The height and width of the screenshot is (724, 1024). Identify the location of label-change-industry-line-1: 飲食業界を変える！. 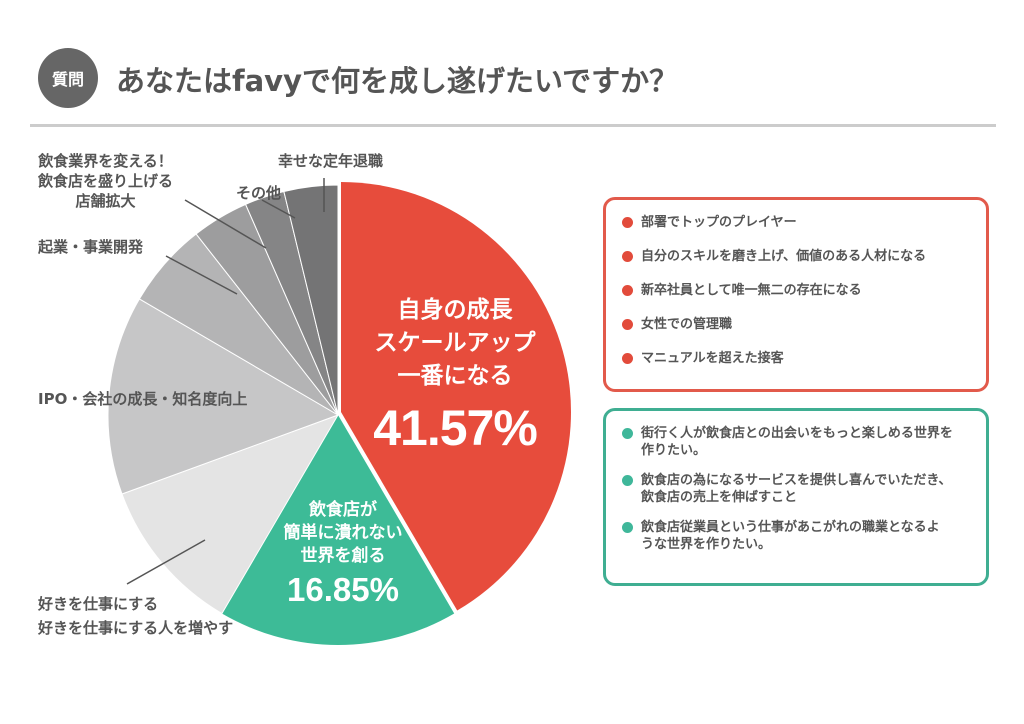
(105, 161).